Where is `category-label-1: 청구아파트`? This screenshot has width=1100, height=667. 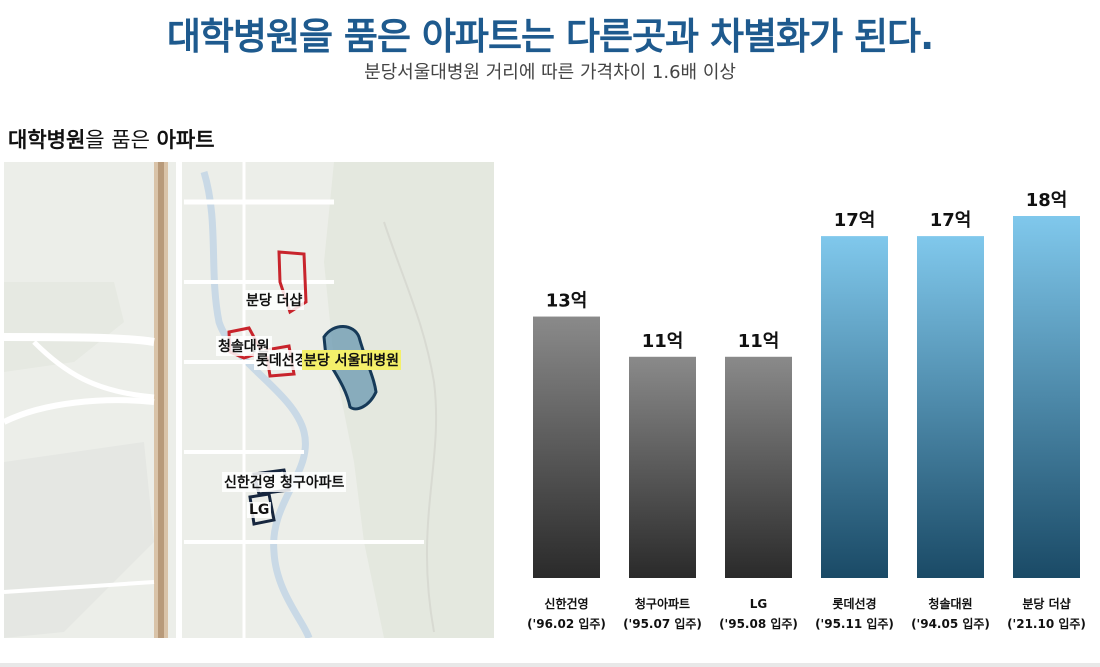
category-label-1: 청구아파트 is located at coordinates (662, 603).